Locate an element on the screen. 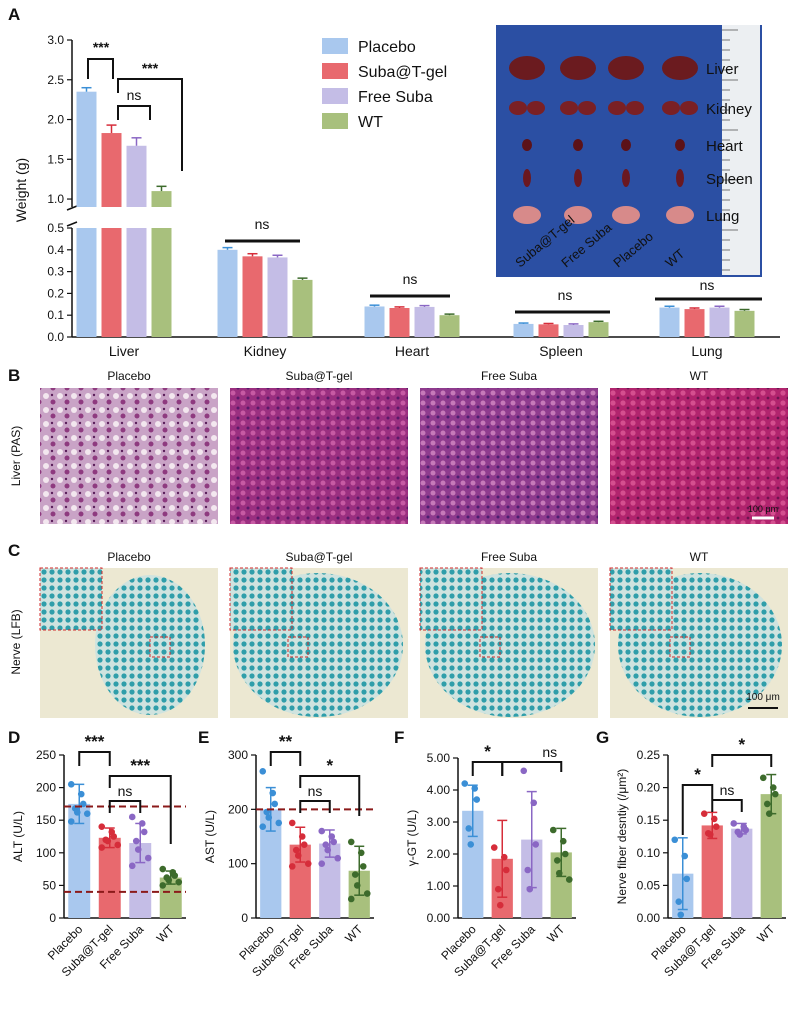 Image resolution: width=804 pixels, height=1013 pixels. nerve-inset-region is located at coordinates (490, 647).